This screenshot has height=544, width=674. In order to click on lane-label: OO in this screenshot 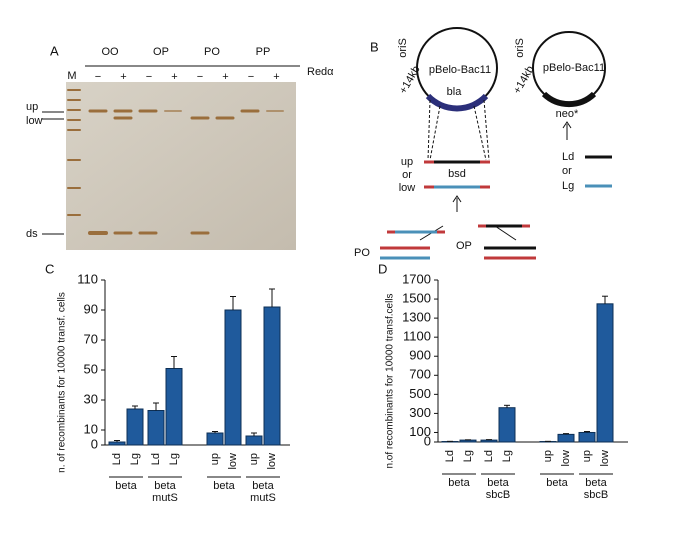, I will do `click(110, 52)`.